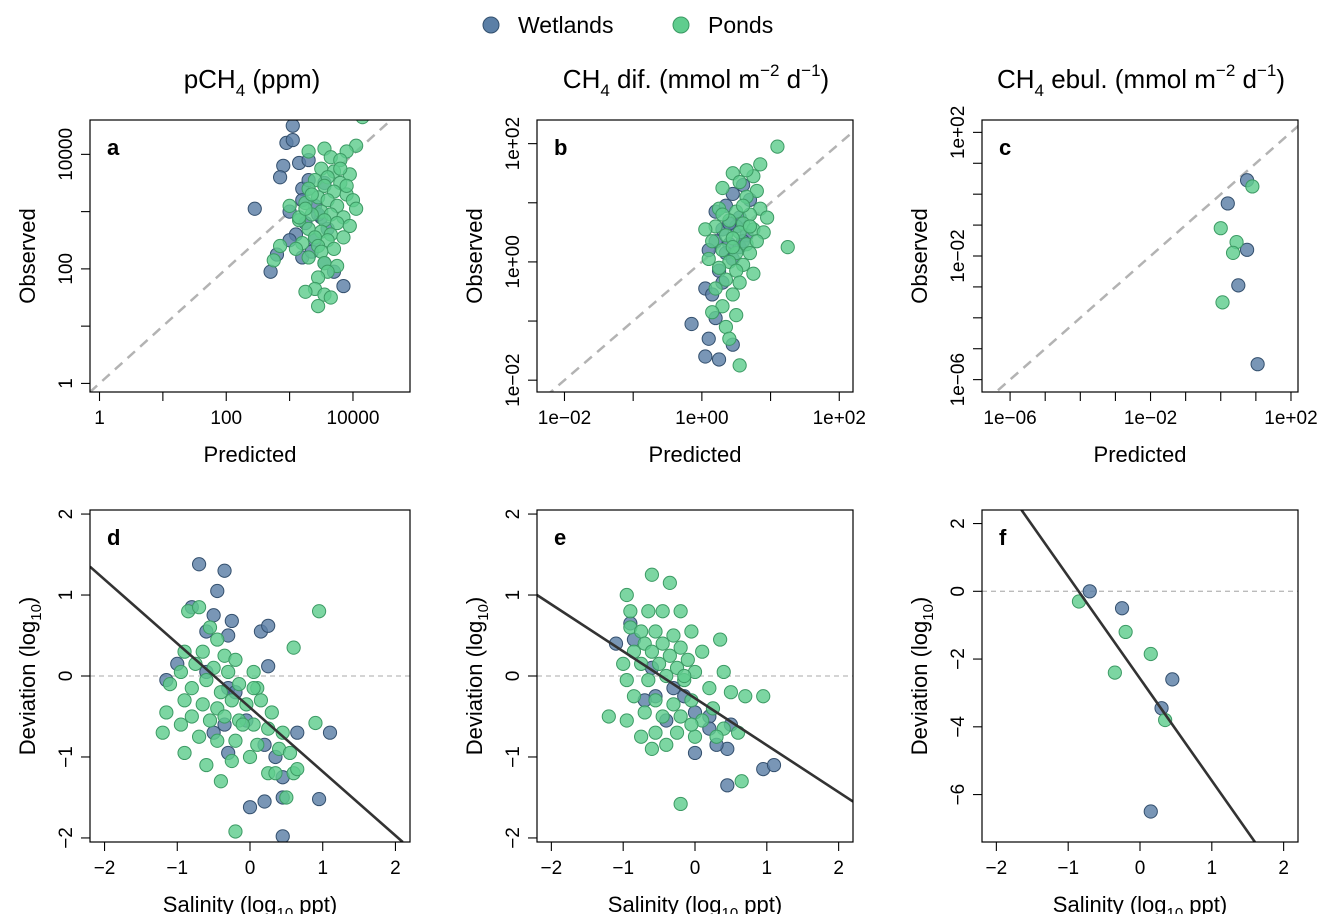  Describe the element at coordinates (560, 537) in the screenshot. I see `panel-letter-e: e` at that location.